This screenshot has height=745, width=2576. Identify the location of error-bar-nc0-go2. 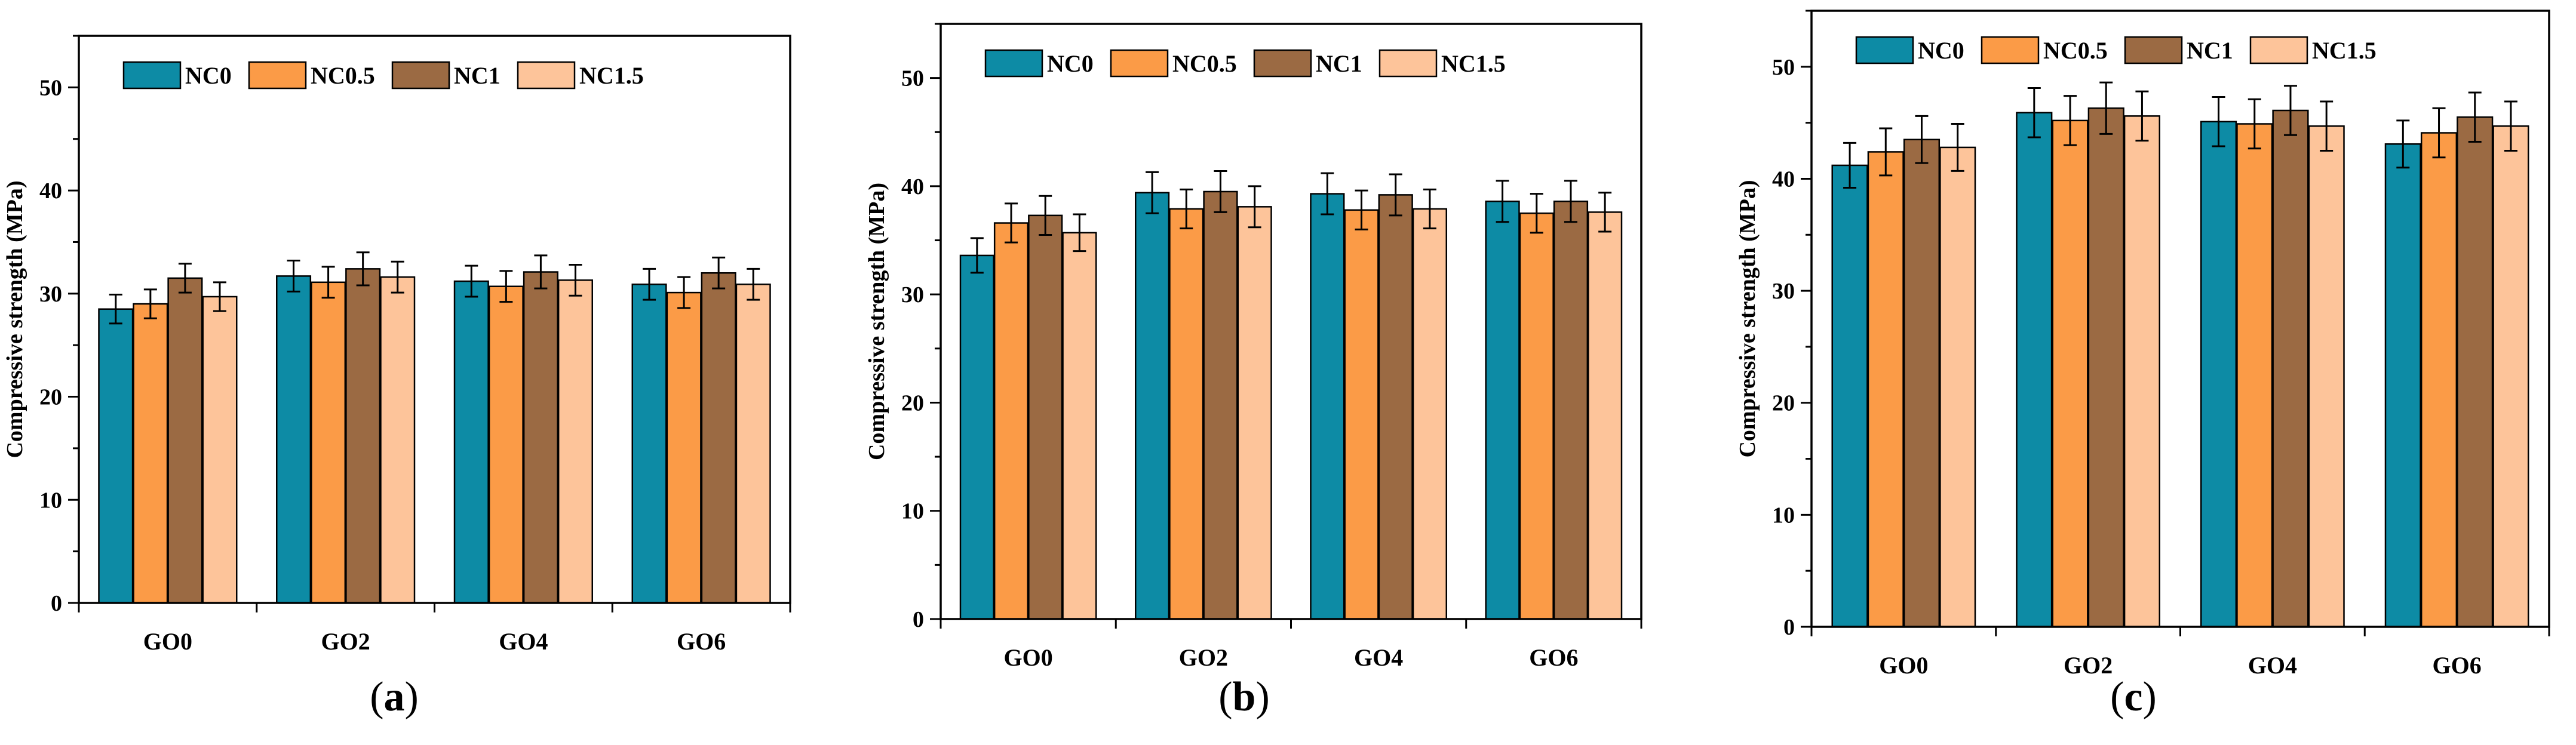
(1152, 192).